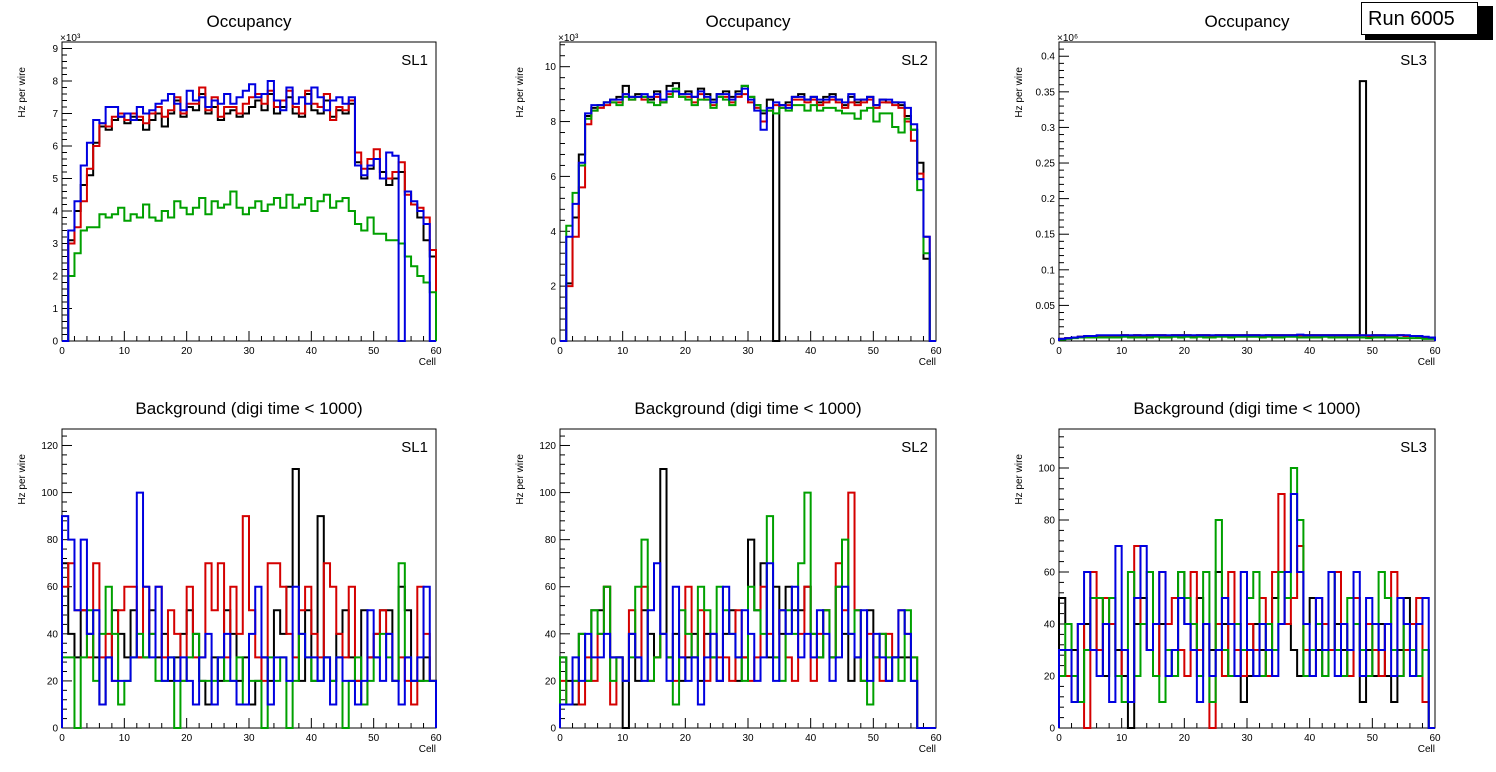 The height and width of the screenshot is (772, 1496). What do you see at coordinates (55, 114) in the screenshot?
I see `y-tick-label: 7` at bounding box center [55, 114].